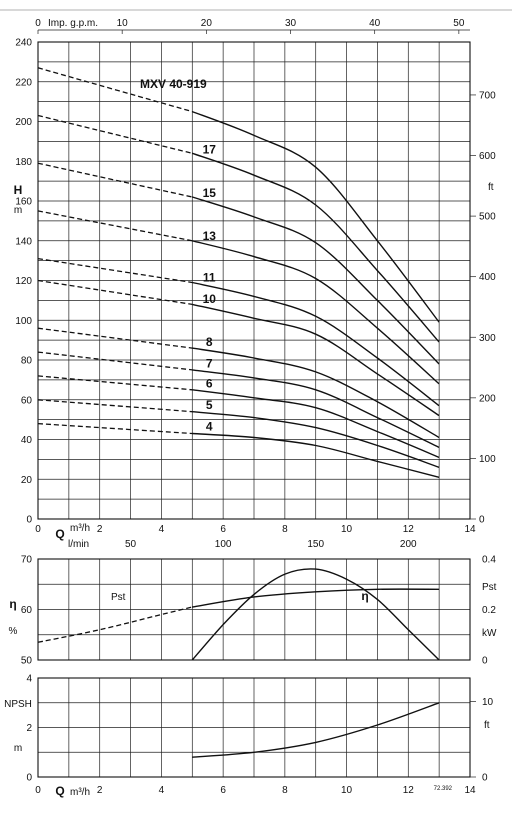  Describe the element at coordinates (487, 338) in the screenshot. I see `right-tick-label: 300` at that location.